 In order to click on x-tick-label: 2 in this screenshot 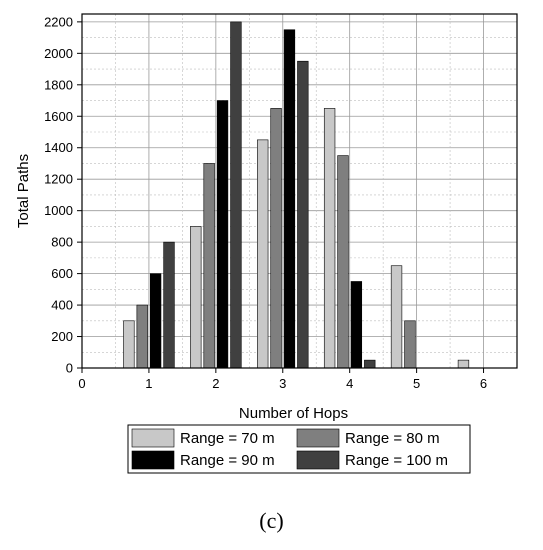, I will do `click(215, 383)`.